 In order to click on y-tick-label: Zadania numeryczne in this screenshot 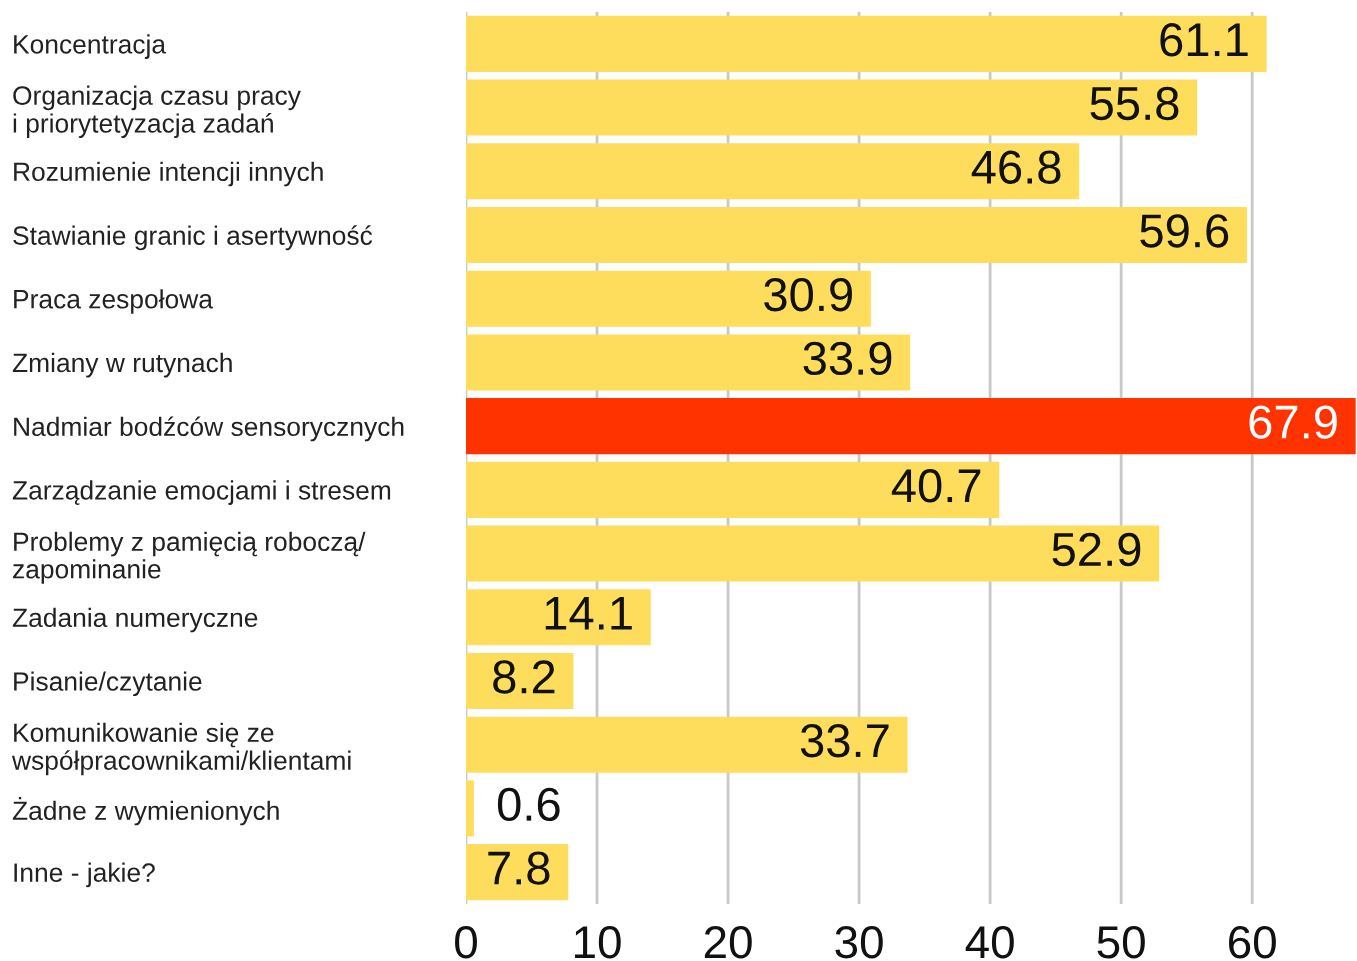, I will do `click(135, 620)`.